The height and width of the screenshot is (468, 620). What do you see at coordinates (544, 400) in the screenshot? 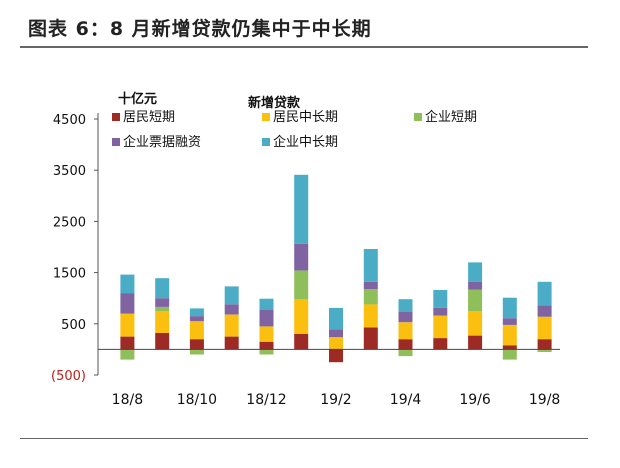
I see `x-tick-label: 19/8` at bounding box center [544, 400].